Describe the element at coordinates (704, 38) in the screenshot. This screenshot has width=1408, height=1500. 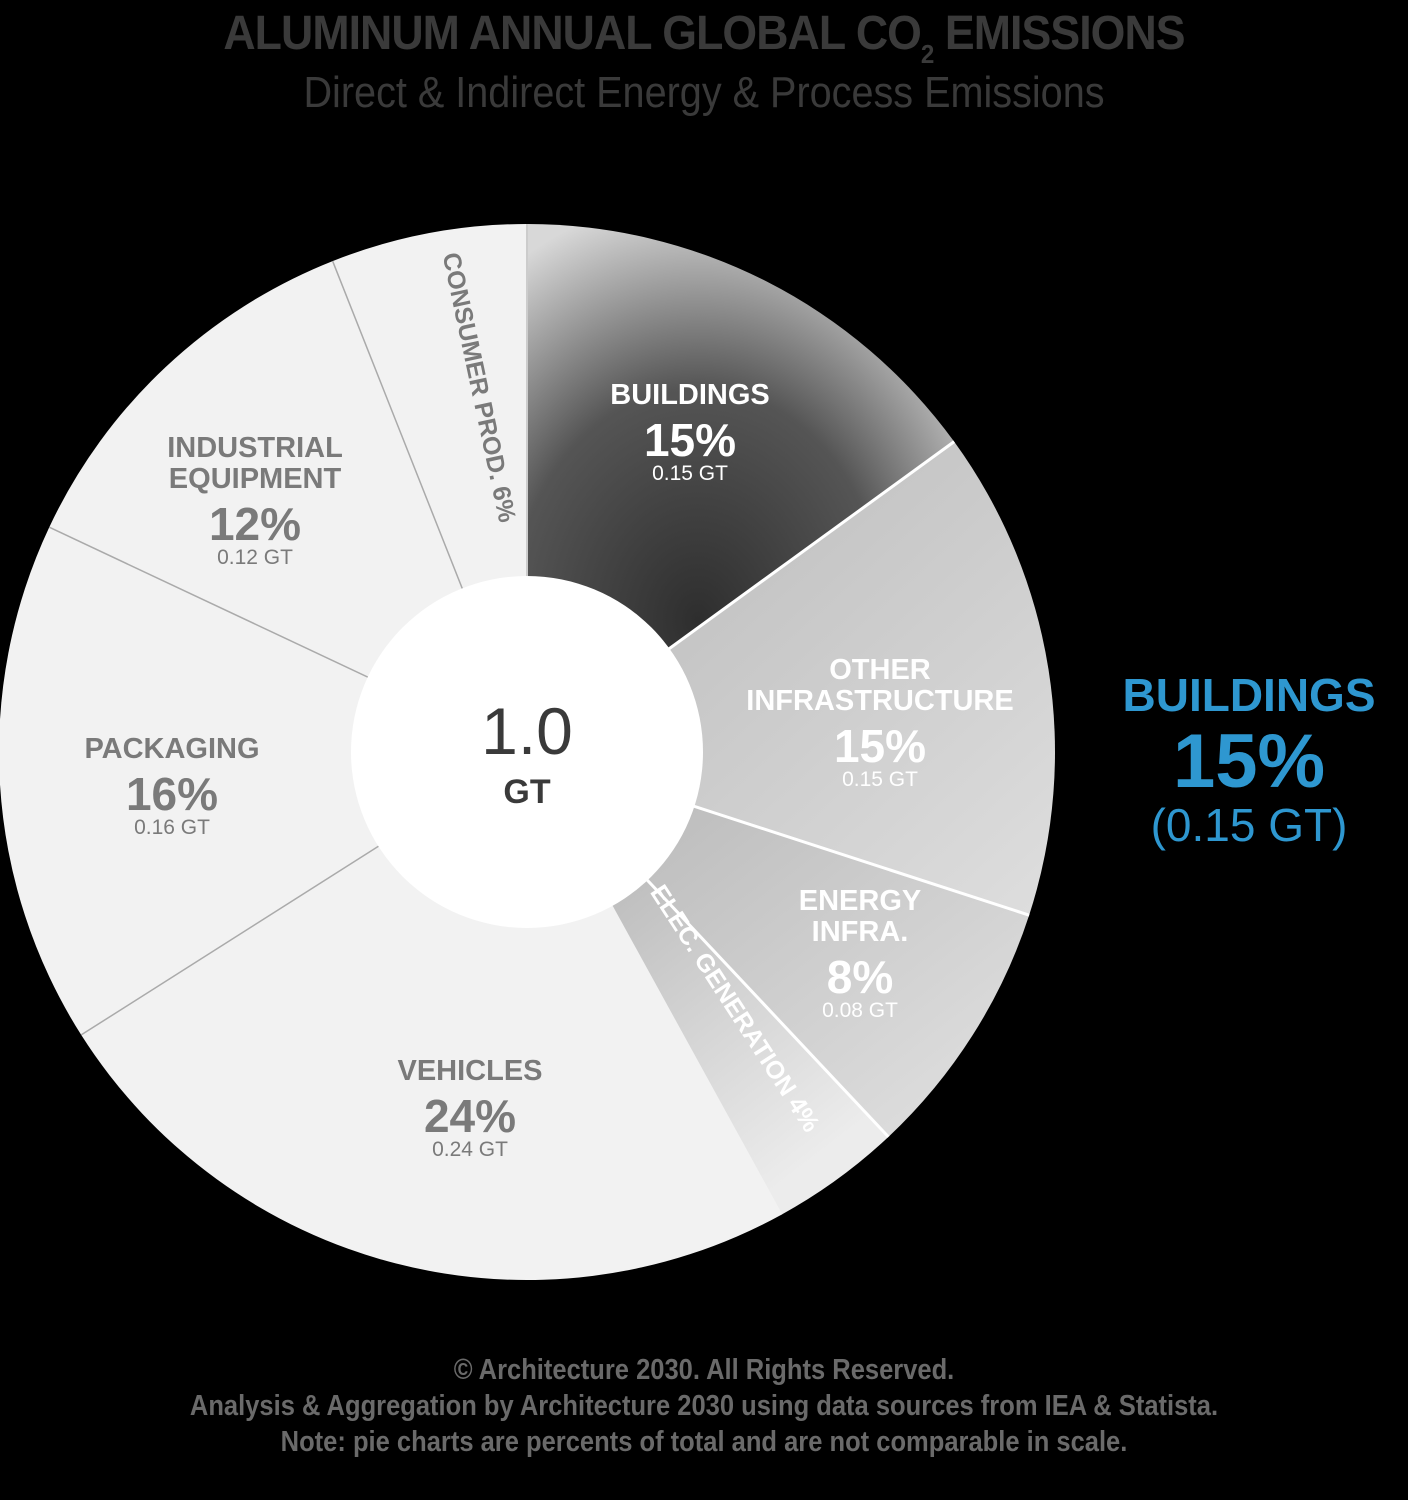
I see `chart-title: ALUMINUM ANNUAL GLOBAL CO2 EMISSIONS` at that location.